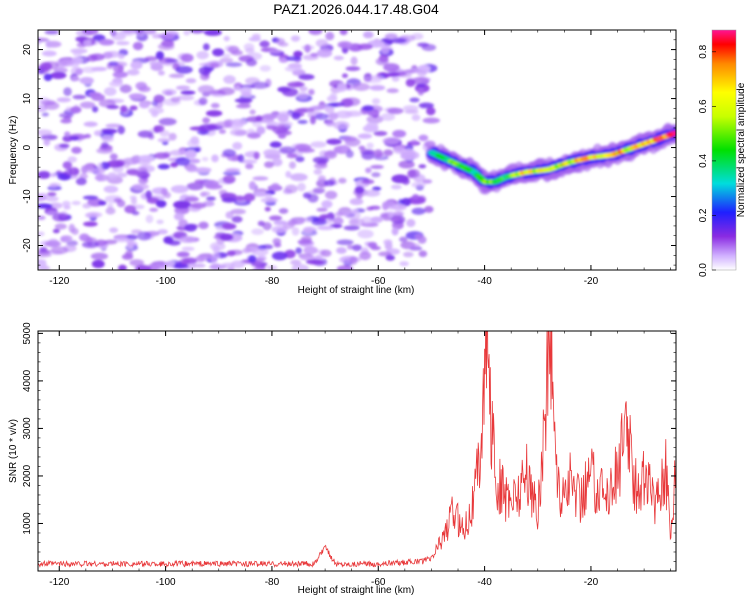 The image size is (750, 600). What do you see at coordinates (703, 161) in the screenshot?
I see `colorbar-tick-label: 0.4` at bounding box center [703, 161].